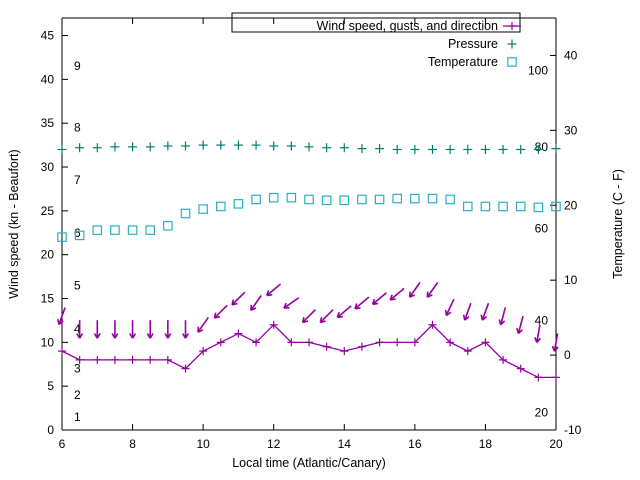  I want to click on legend-sample-marker, so click(512, 62).